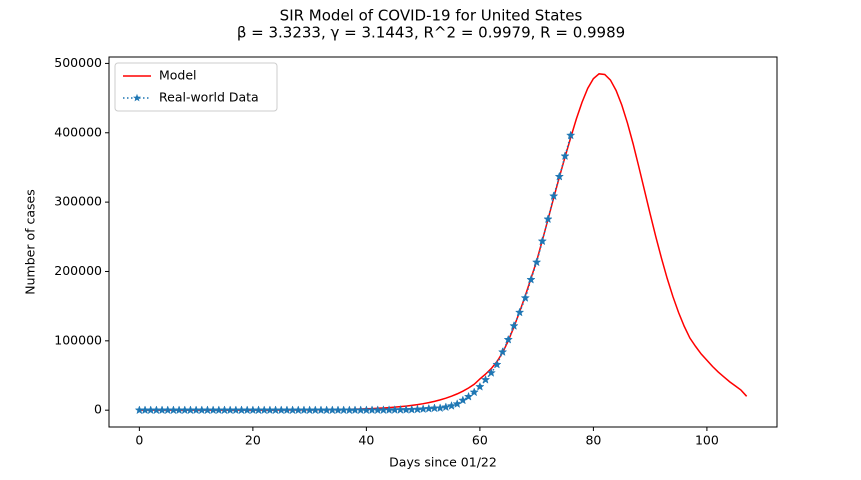 Image resolution: width=861 pixels, height=480 pixels. Describe the element at coordinates (196, 87) in the screenshot. I see `legend-box` at that location.